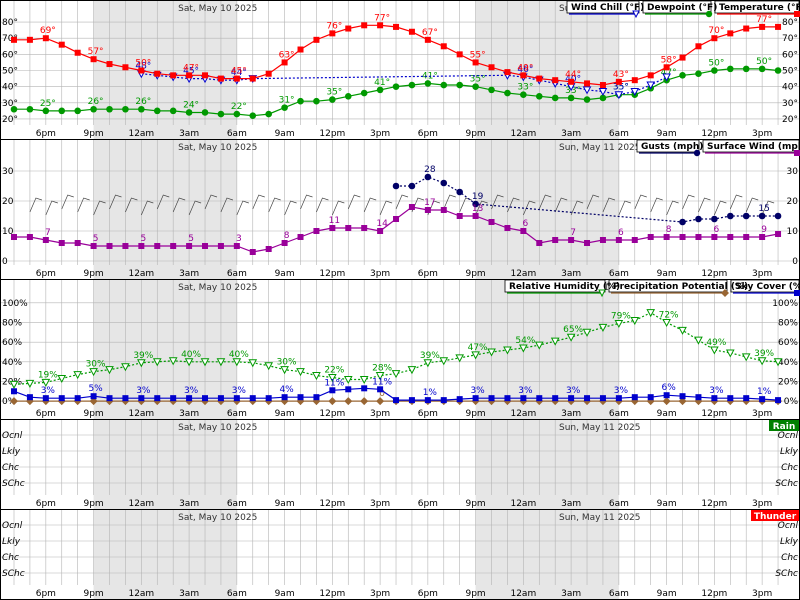 This screenshot has height=600, width=800. Describe the element at coordinates (764, 354) in the screenshot. I see `data-label: 39%` at that location.